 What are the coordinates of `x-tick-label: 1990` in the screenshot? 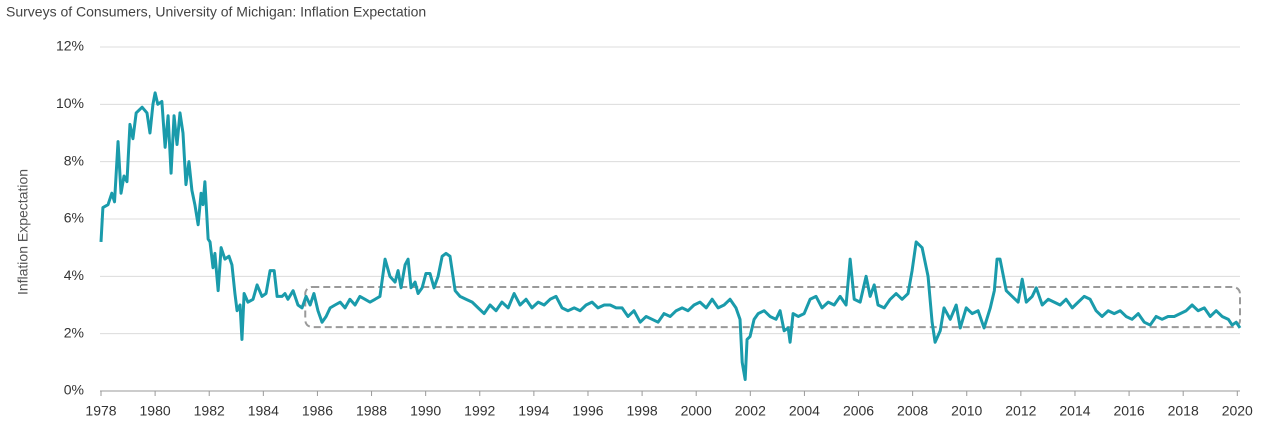 It's located at (425, 411).